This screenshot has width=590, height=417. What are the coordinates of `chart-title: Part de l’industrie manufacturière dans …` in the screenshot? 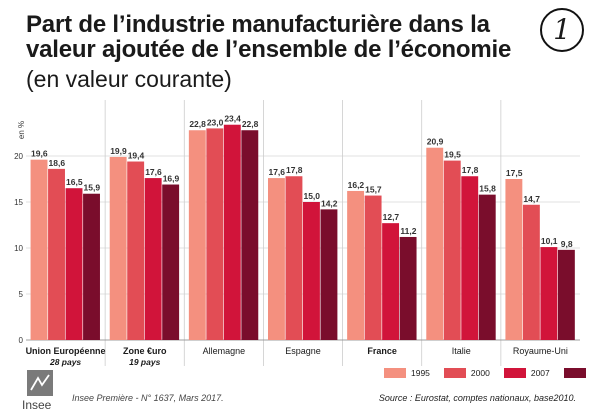 It's located at (269, 37).